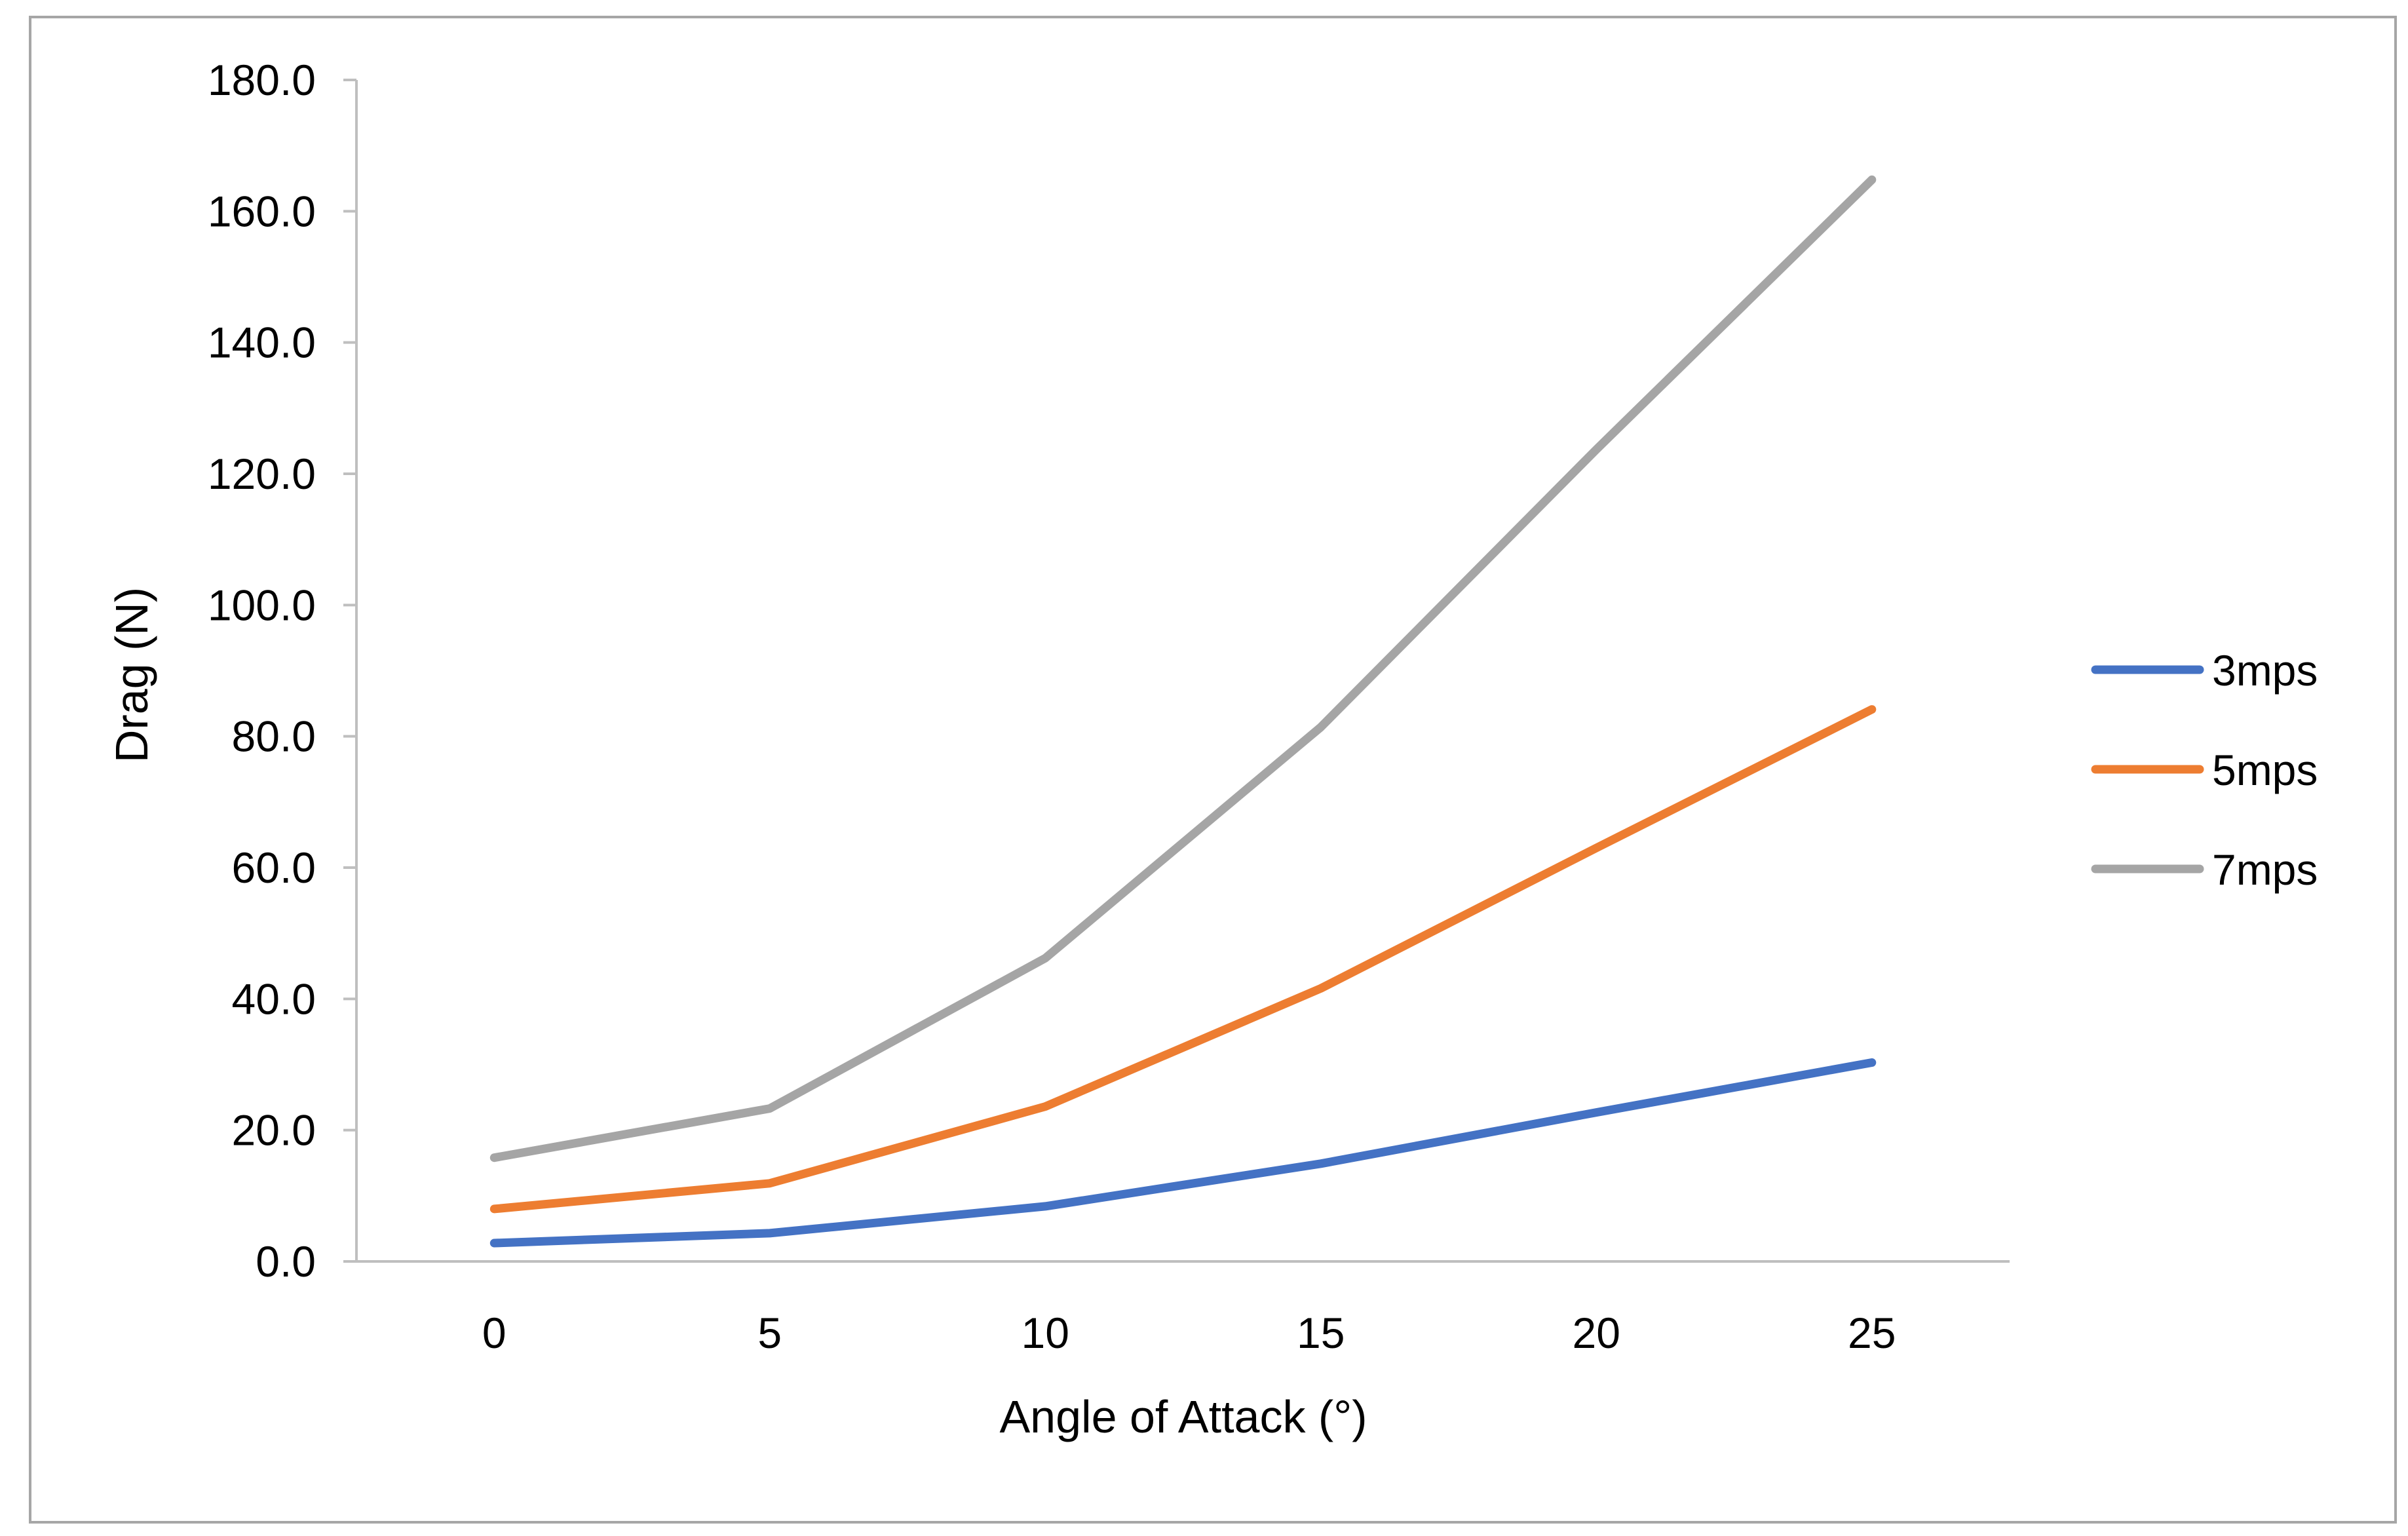  Describe the element at coordinates (1183, 1416) in the screenshot. I see `x-axis-title: Angle of Attack (°)` at that location.